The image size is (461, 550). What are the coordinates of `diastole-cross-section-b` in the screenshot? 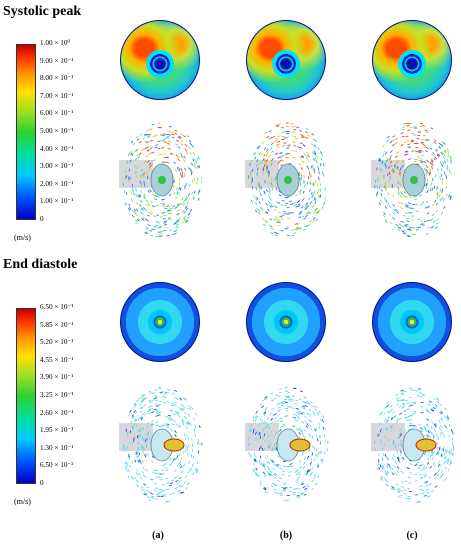 It's located at (286, 322).